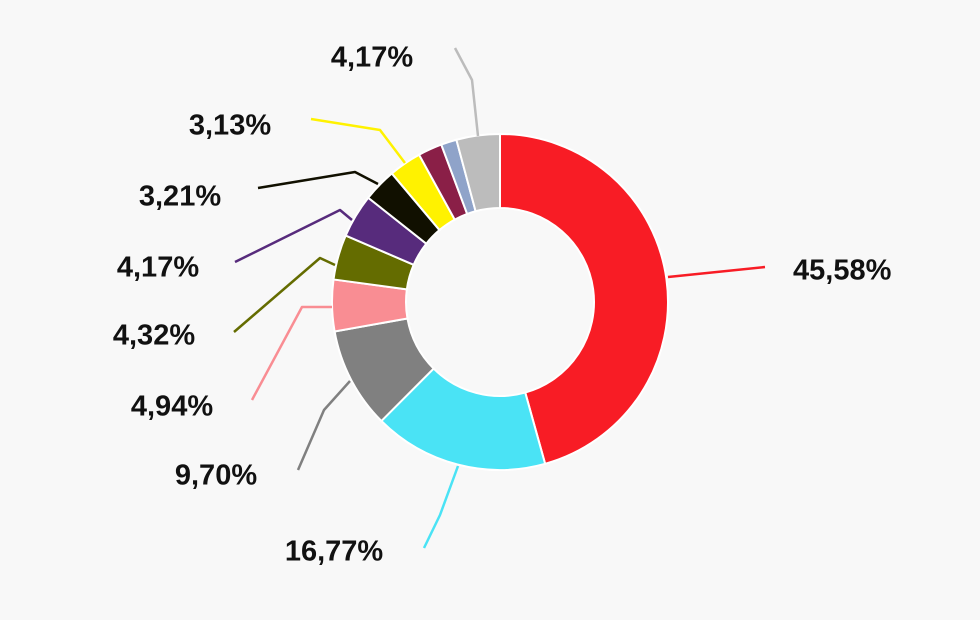  What do you see at coordinates (180, 197) in the screenshot?
I see `data-label-7: 3,21%` at bounding box center [180, 197].